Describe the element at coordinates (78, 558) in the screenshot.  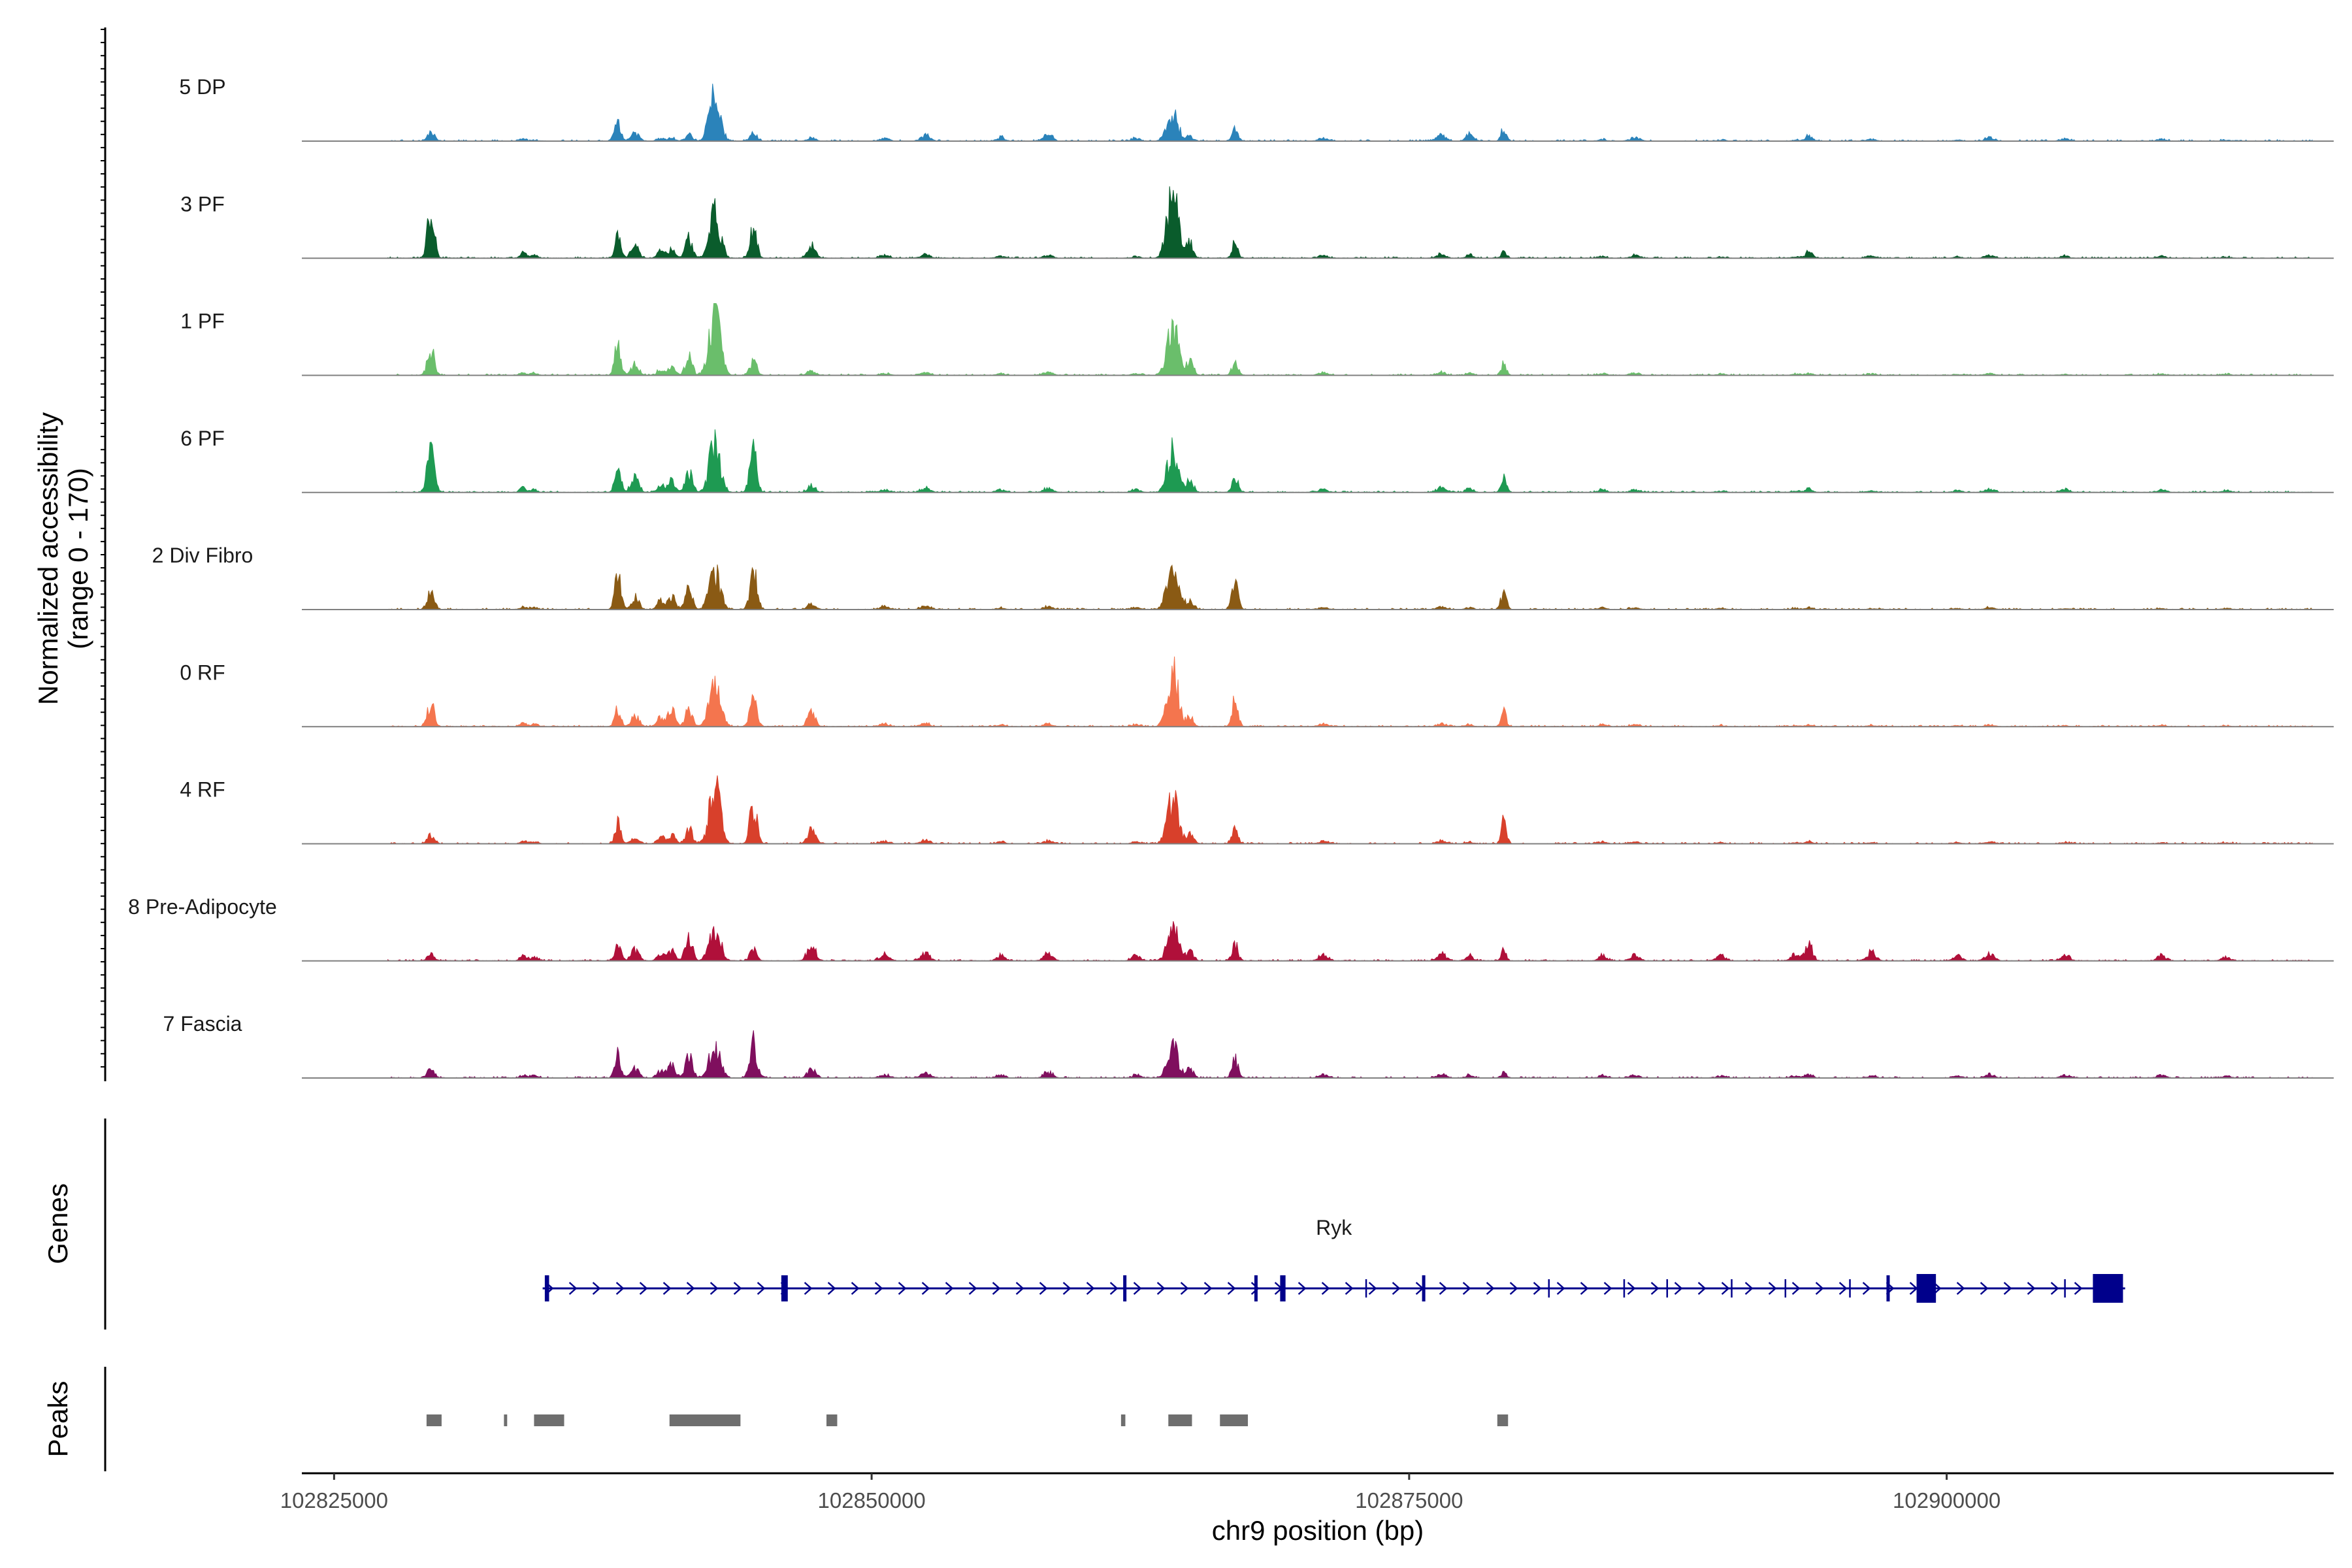
I see `y-axis-title-line2: (range 0 - 170)` at that location.